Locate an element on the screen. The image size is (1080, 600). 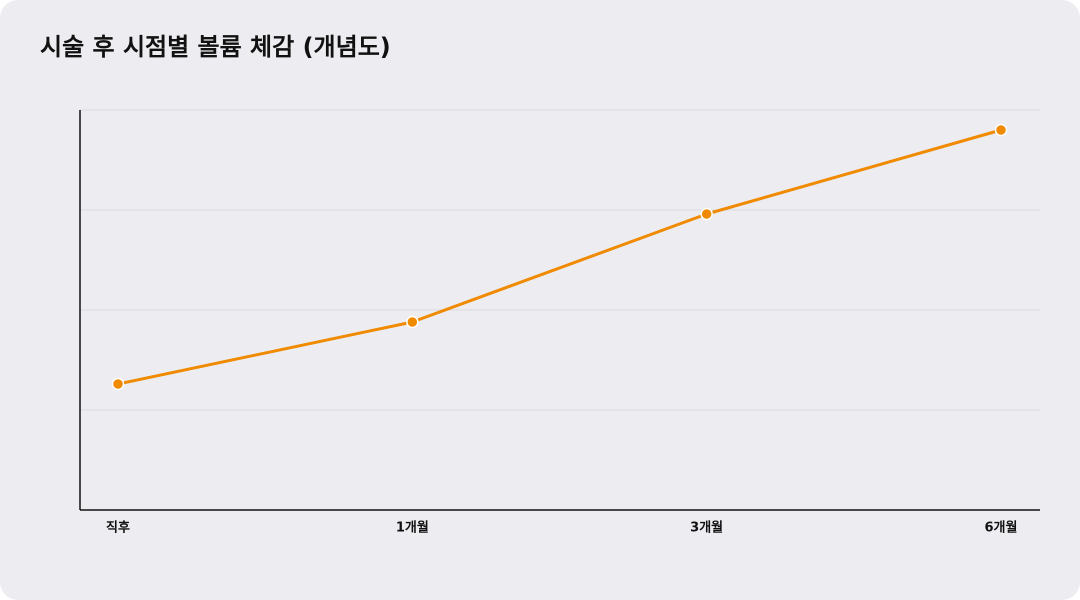
chart-title: 시술 후 시점별 볼륨 체감 (개념도) is located at coordinates (215, 47).